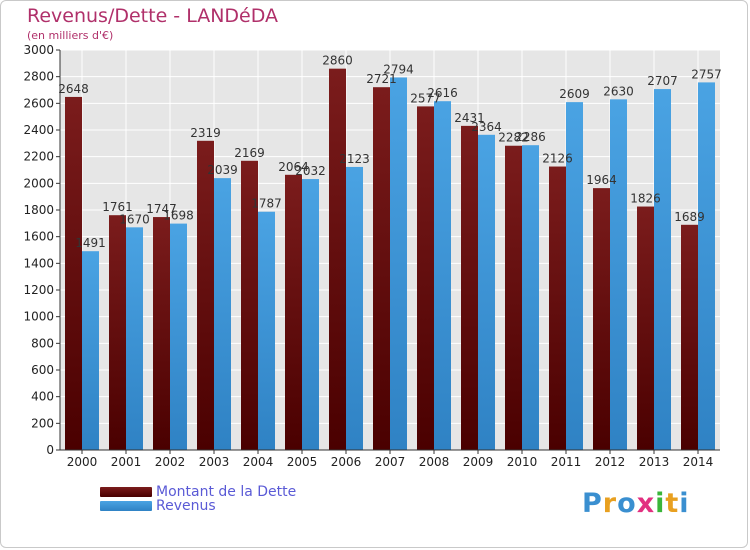  What do you see at coordinates (390, 462) in the screenshot?
I see `x-tick-label: 2007` at bounding box center [390, 462].